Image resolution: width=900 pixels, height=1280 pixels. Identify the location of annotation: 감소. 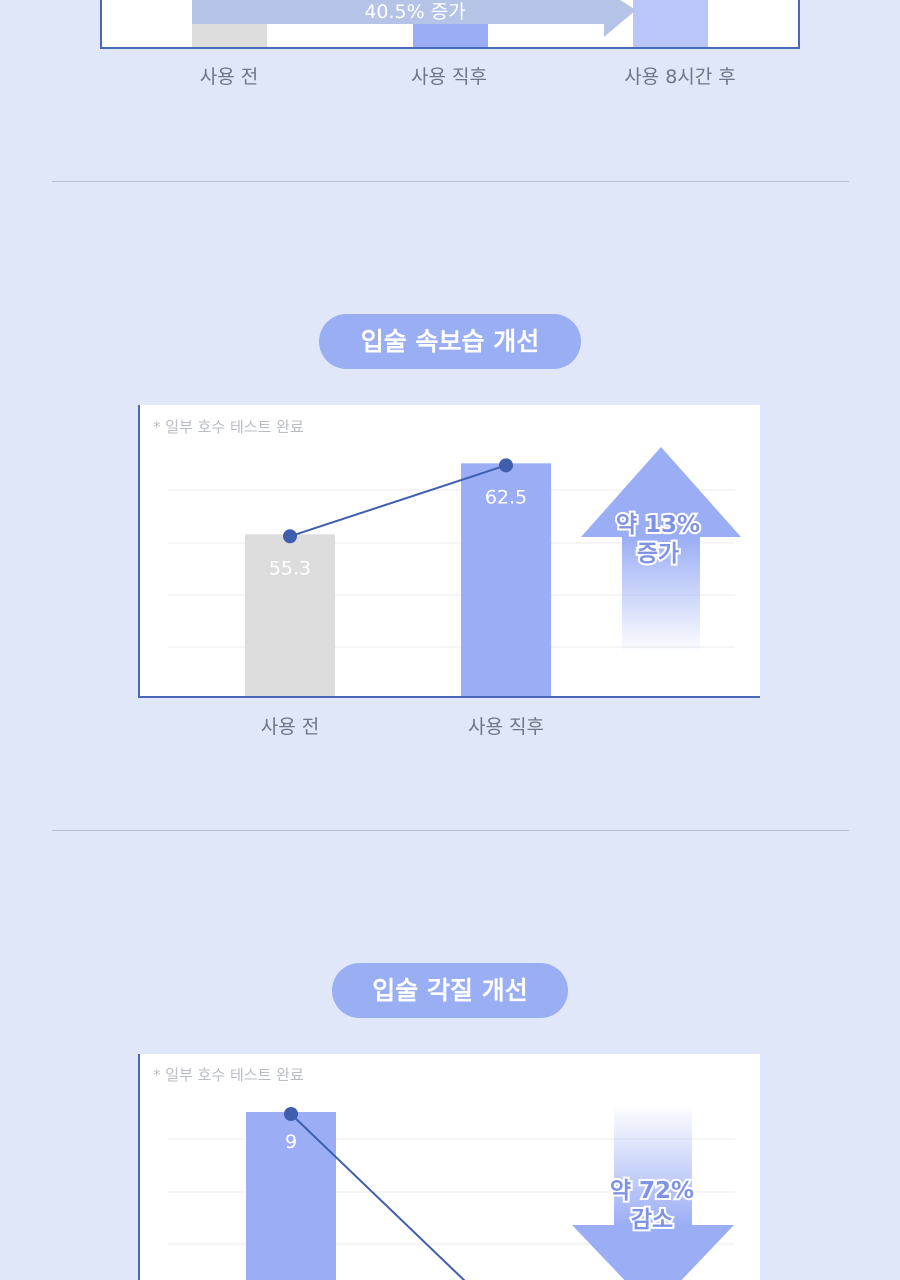
(652, 1220).